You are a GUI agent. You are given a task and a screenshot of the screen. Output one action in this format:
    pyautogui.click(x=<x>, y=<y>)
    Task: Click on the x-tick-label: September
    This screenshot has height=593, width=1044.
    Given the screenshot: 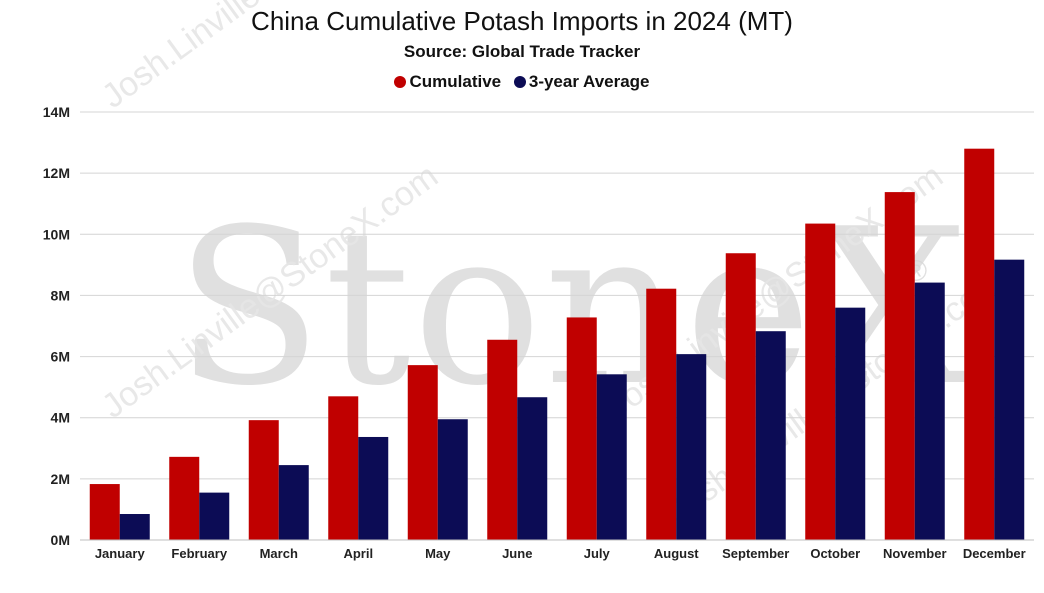 What is the action you would take?
    pyautogui.click(x=755, y=553)
    